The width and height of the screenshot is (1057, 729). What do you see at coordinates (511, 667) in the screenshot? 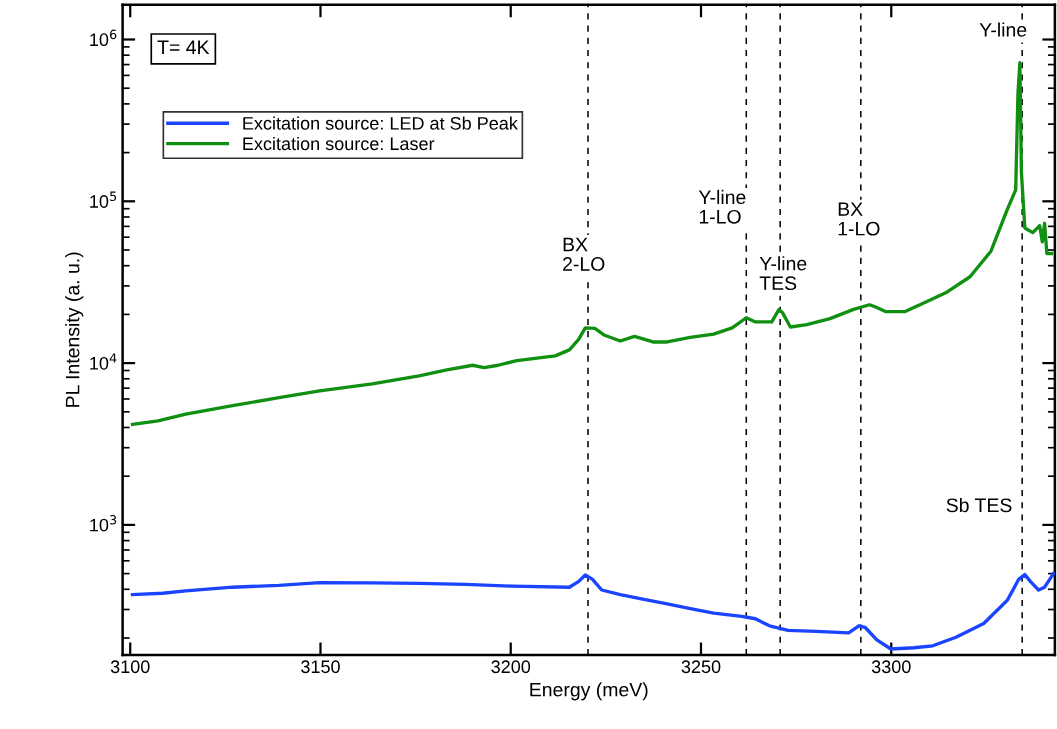
I see `x-tick-label: 3200` at bounding box center [511, 667].